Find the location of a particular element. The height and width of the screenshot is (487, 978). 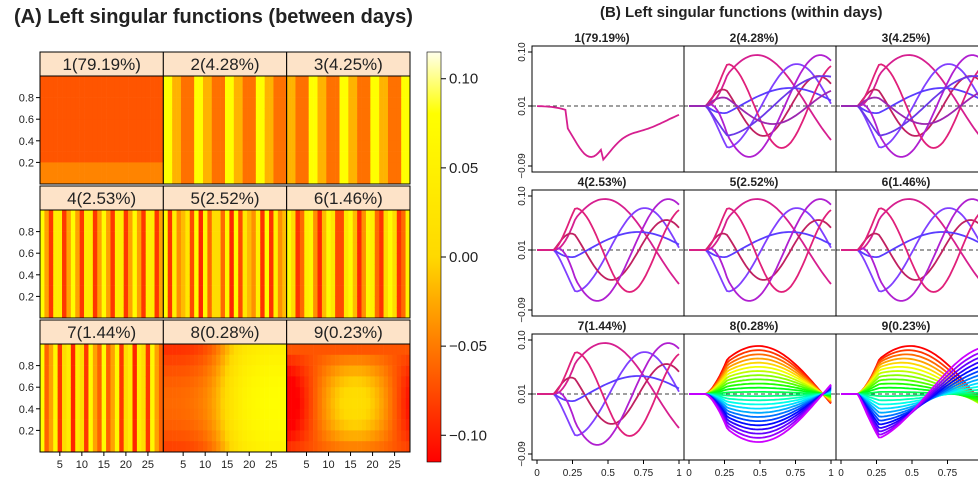

colorbar-tick-label: −0.10 is located at coordinates (468, 435).